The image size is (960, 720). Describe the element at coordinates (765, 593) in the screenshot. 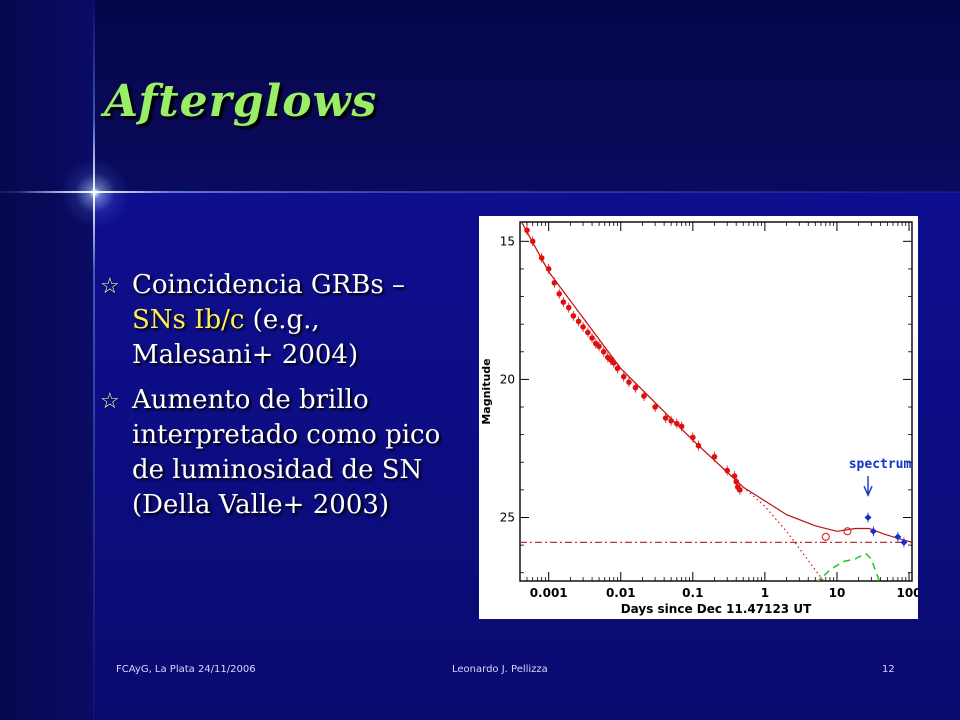

I see `x-tick-label: 1` at that location.